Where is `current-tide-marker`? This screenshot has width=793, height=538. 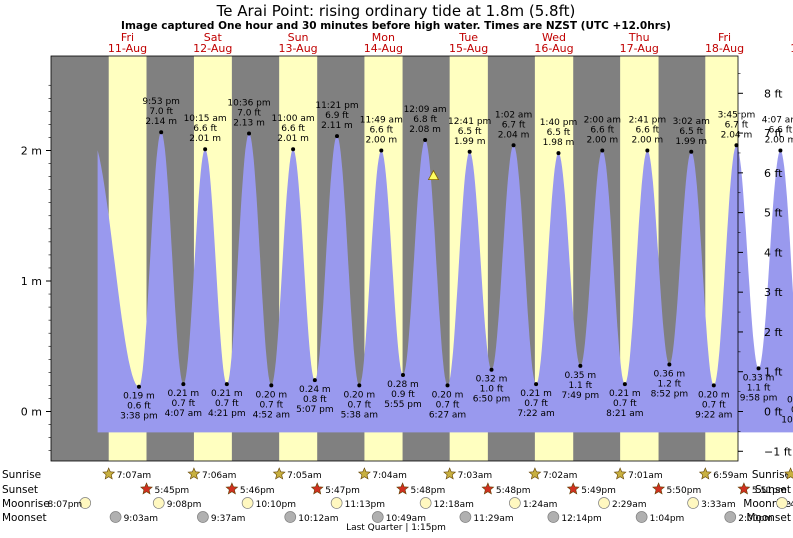
current-tide-marker is located at coordinates (433, 174).